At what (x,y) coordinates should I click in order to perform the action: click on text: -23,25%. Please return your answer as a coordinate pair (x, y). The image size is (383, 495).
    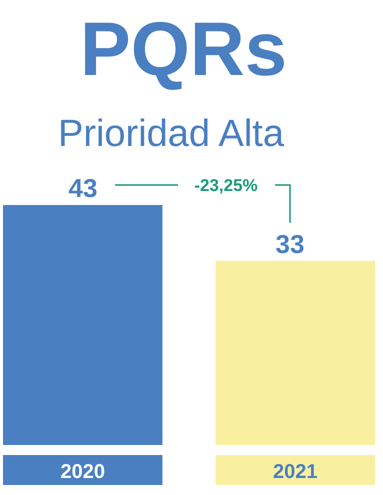
    Looking at the image, I should click on (226, 185).